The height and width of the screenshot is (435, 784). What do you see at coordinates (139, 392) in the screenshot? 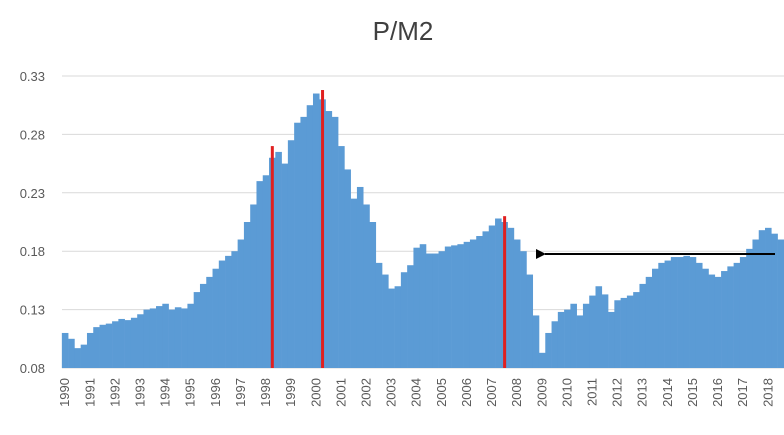
I see `x-tick-label: 1993` at bounding box center [139, 392].